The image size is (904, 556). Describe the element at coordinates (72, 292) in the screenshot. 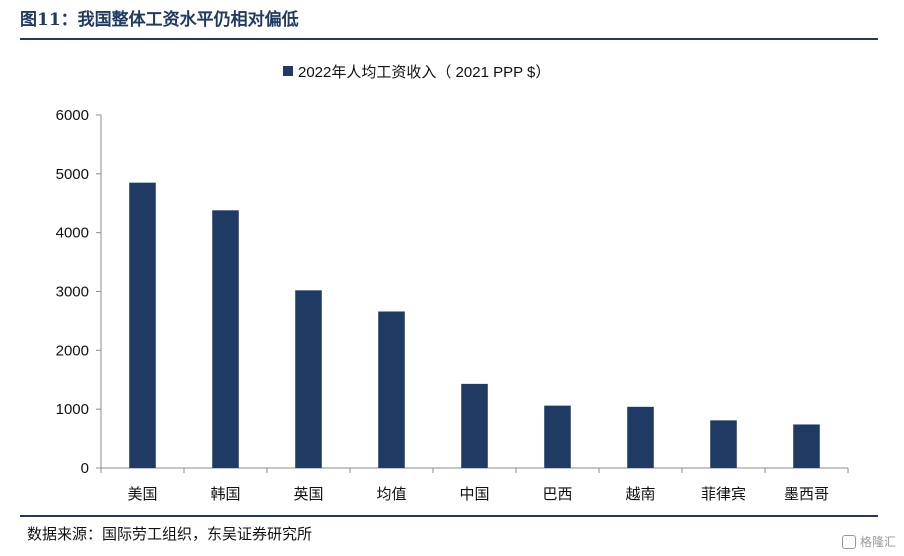

I see `y-tick-label: 3000` at that location.